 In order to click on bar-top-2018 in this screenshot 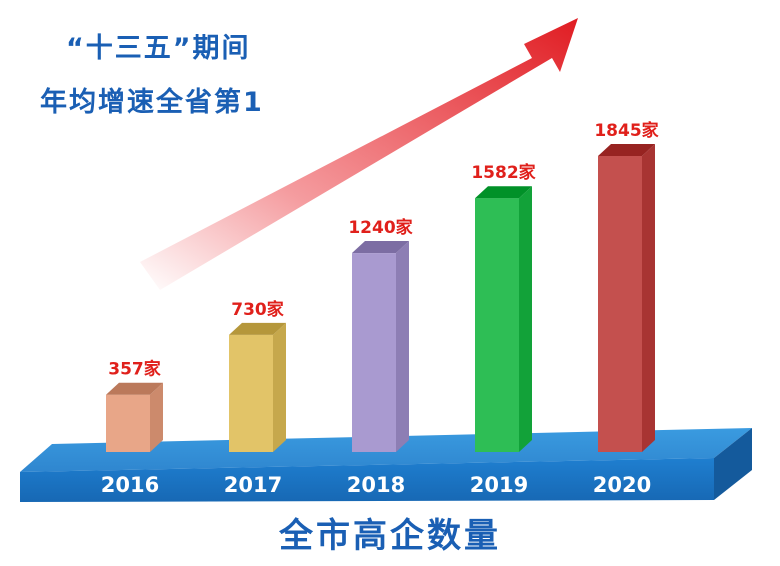, I will do `click(380, 247)`.